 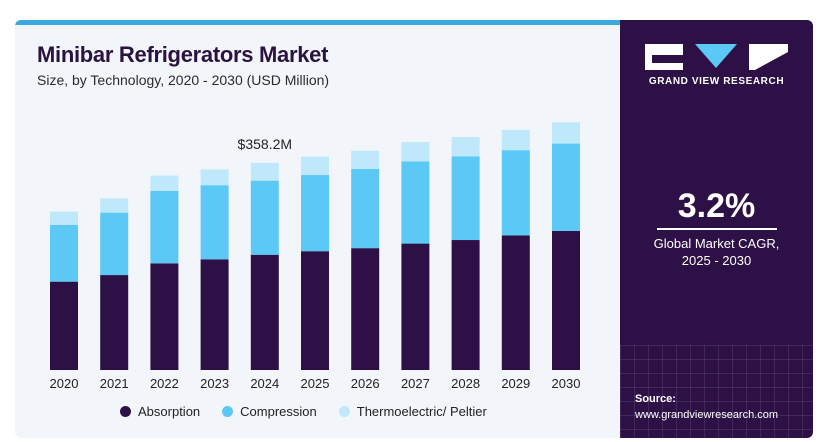 What do you see at coordinates (365, 208) in the screenshot?
I see `bar-compression-2026` at bounding box center [365, 208].